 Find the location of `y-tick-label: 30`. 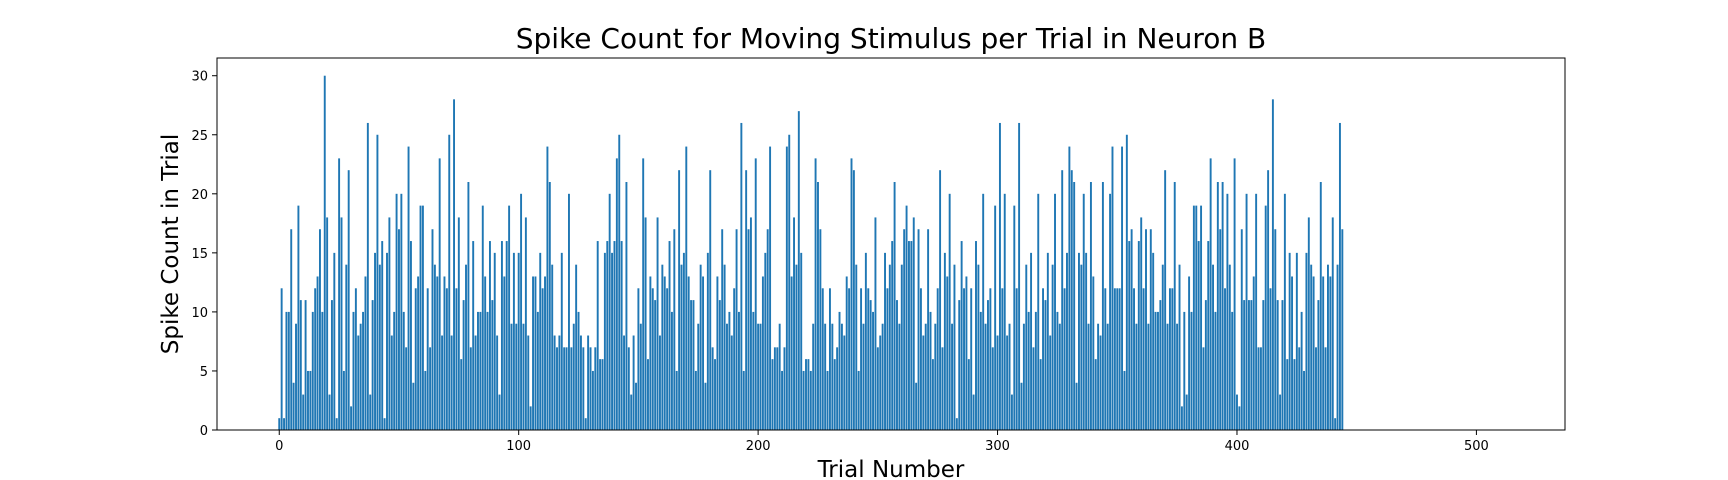

y-tick-label: 30 is located at coordinates (199, 77).